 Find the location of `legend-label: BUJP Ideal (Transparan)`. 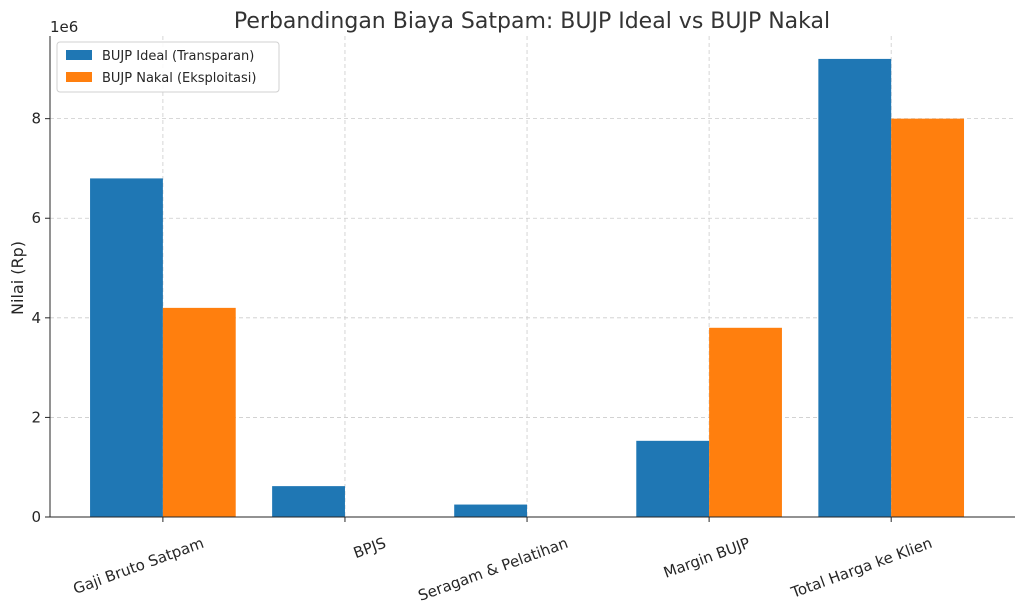

legend-label: BUJP Ideal (Transparan) is located at coordinates (178, 56).